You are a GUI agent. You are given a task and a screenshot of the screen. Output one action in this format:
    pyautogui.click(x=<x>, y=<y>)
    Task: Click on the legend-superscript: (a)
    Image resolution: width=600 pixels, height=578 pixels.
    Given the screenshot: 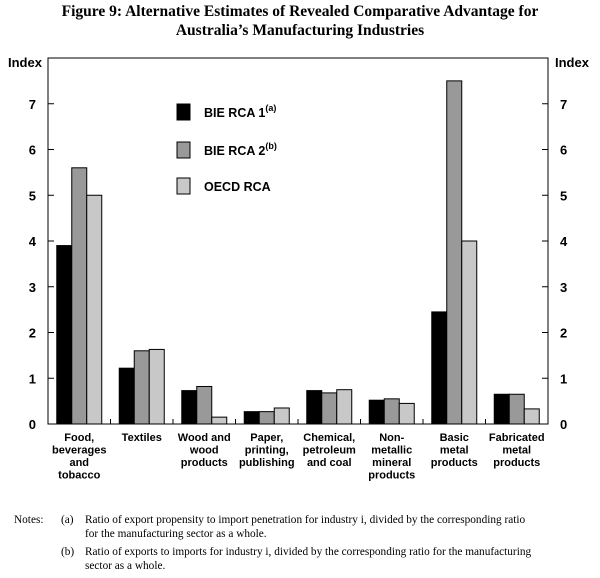 What is the action you would take?
    pyautogui.click(x=270, y=108)
    